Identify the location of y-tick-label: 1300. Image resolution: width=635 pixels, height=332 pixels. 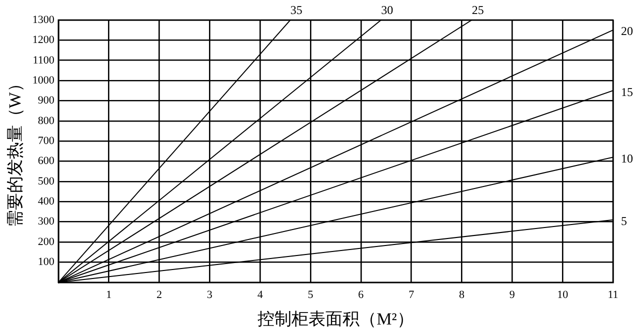
(43, 20).